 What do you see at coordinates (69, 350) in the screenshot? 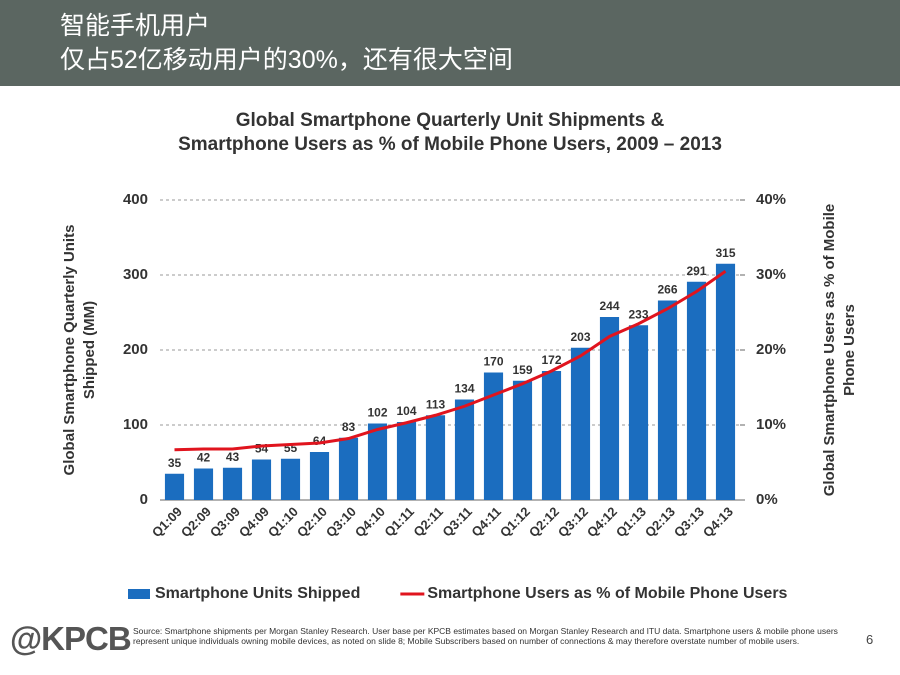
I see `y-axis-label: Global Smartphone Quarterly Units` at bounding box center [69, 350].